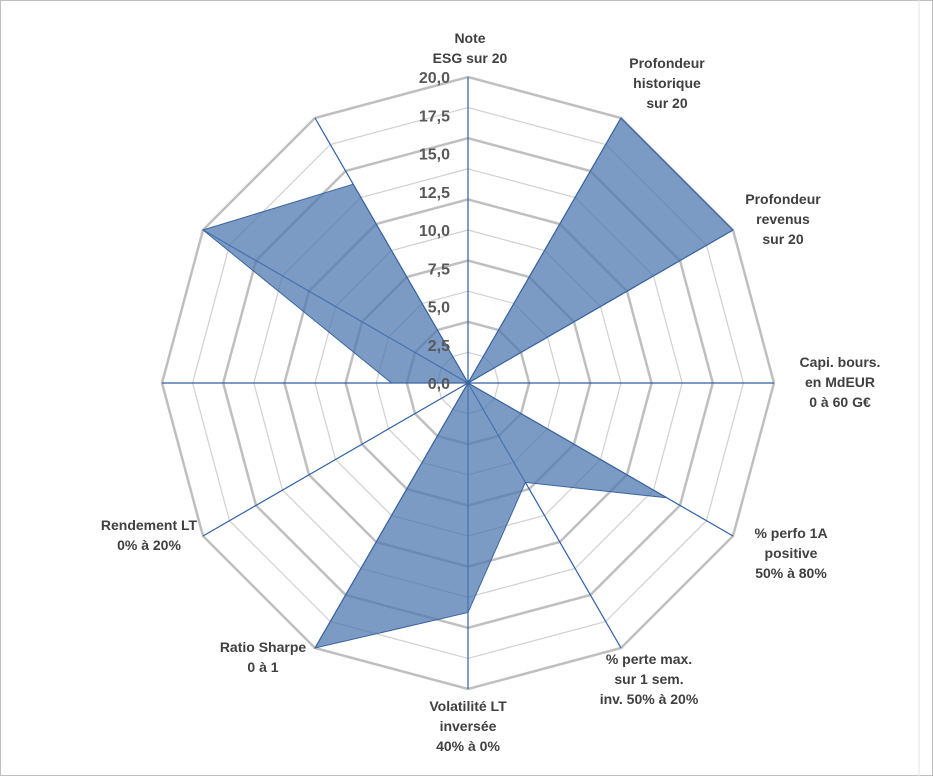  Describe the element at coordinates (149, 535) in the screenshot. I see `category-label-8: Rendement LT 0% à 20%` at that location.